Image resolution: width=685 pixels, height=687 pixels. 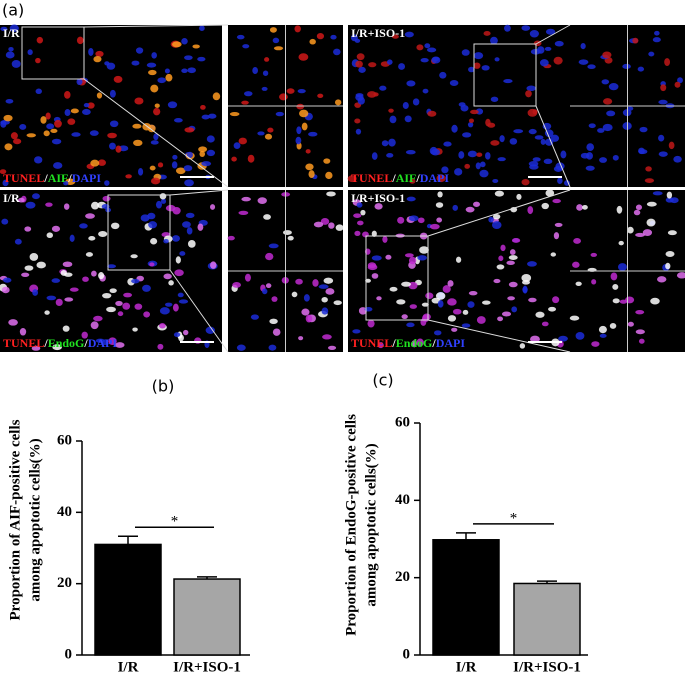 I want to click on stain-label: TUNEL/EndoG/DAPI, so click(x=408, y=343).